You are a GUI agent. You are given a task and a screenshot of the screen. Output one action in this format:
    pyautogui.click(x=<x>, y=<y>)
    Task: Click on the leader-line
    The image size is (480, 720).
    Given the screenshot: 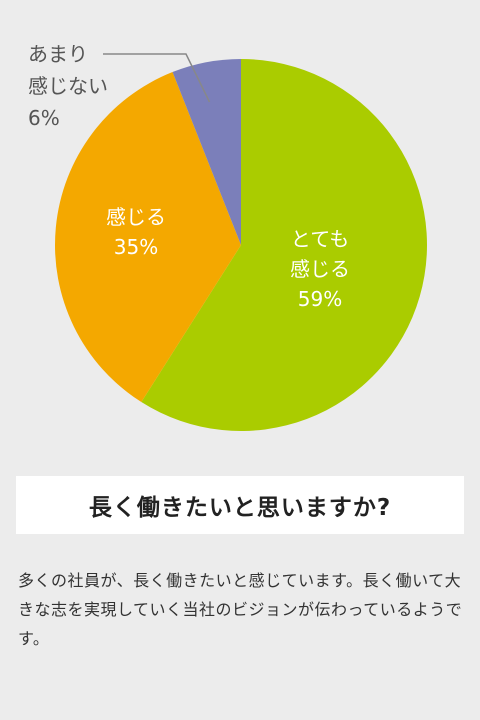 What is the action you would take?
    pyautogui.click(x=157, y=78)
    